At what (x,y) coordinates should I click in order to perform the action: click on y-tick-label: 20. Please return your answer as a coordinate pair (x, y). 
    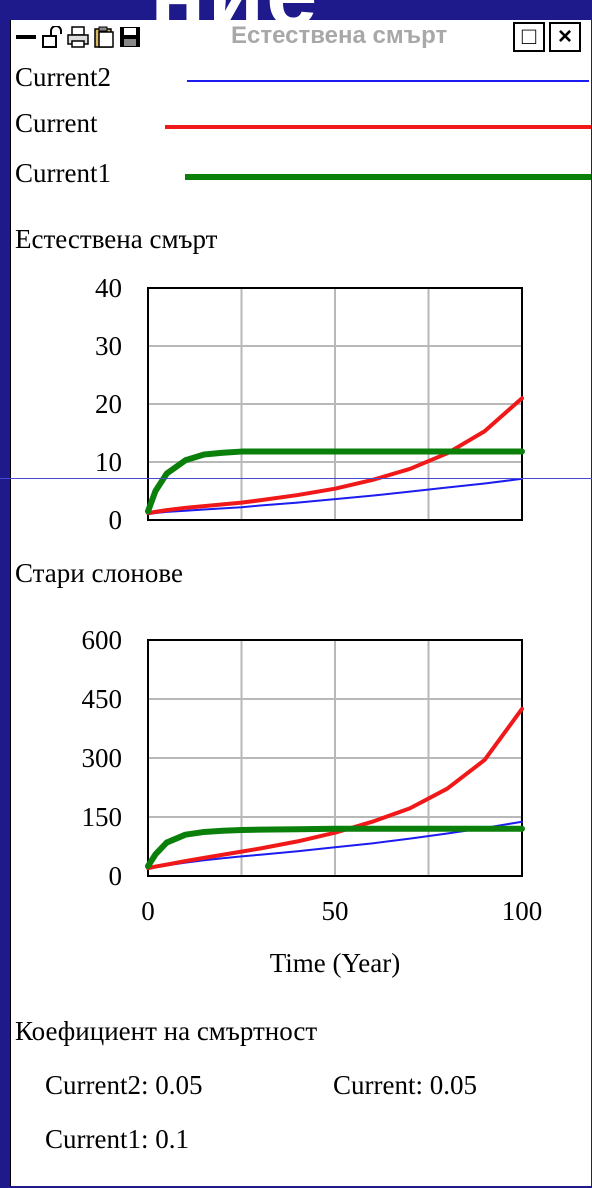
    Looking at the image, I should click on (108, 404).